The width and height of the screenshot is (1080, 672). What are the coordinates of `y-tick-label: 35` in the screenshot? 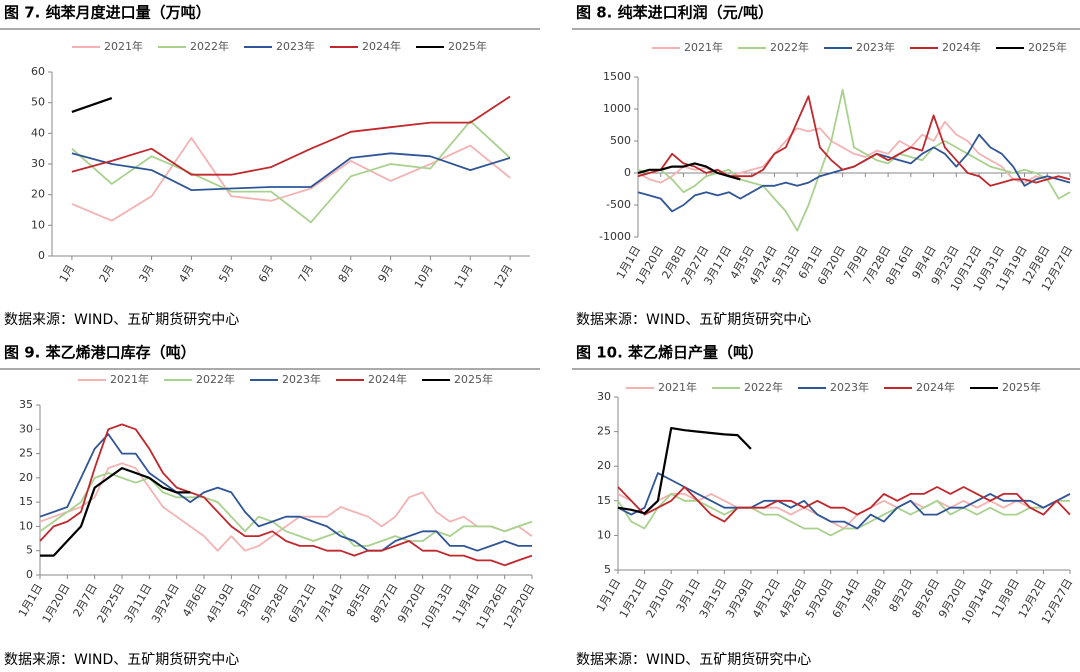 It's located at (26, 404).